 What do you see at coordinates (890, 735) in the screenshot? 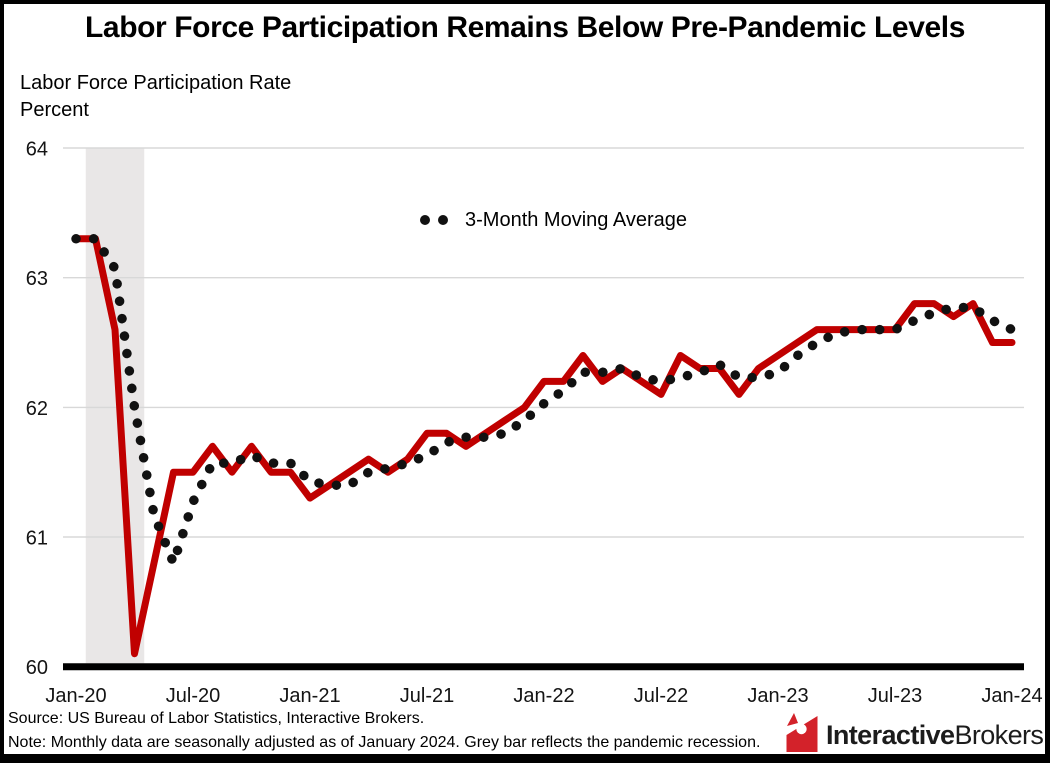
I see `logo-word-interactive: Interactive` at bounding box center [890, 735].